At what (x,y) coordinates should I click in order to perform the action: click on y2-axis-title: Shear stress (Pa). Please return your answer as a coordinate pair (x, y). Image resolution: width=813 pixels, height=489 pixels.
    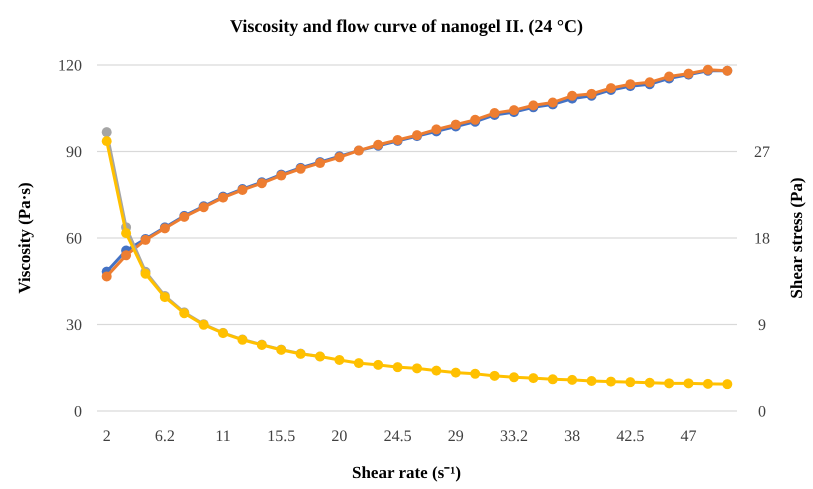
    Looking at the image, I should click on (796, 238).